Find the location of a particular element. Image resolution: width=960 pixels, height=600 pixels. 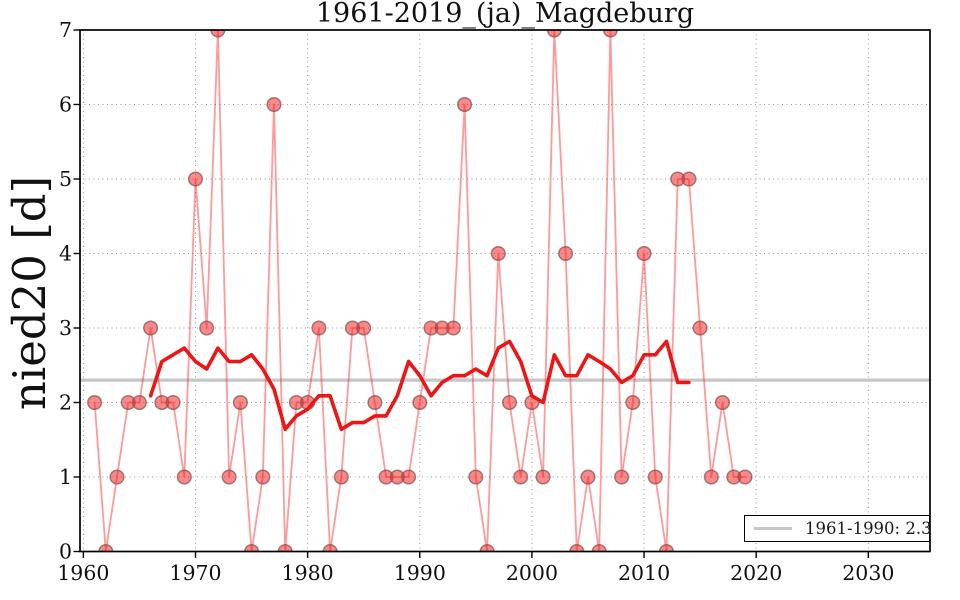

11yr-running-mean-series is located at coordinates (419, 385).